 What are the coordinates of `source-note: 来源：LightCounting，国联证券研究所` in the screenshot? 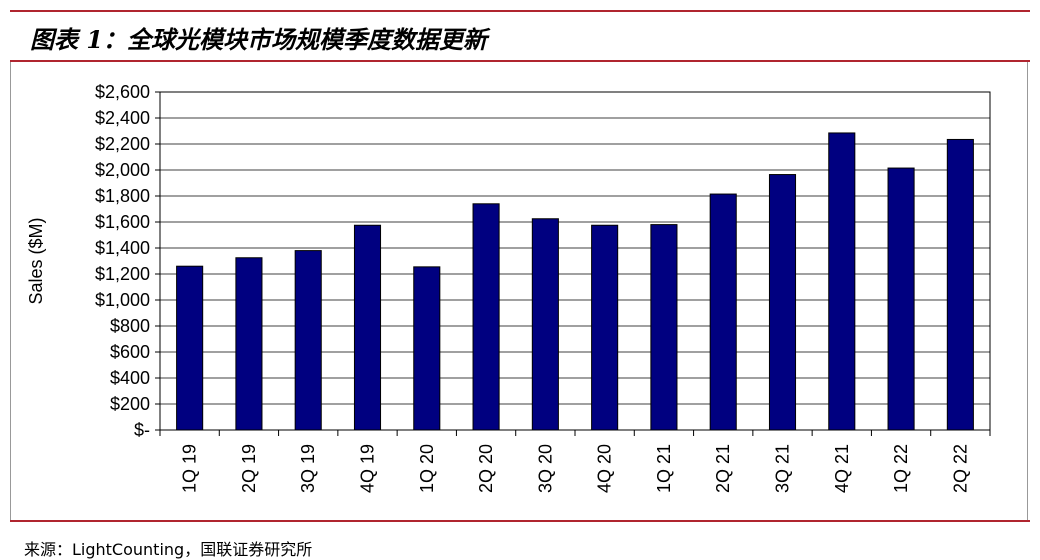 It's located at (168, 549).